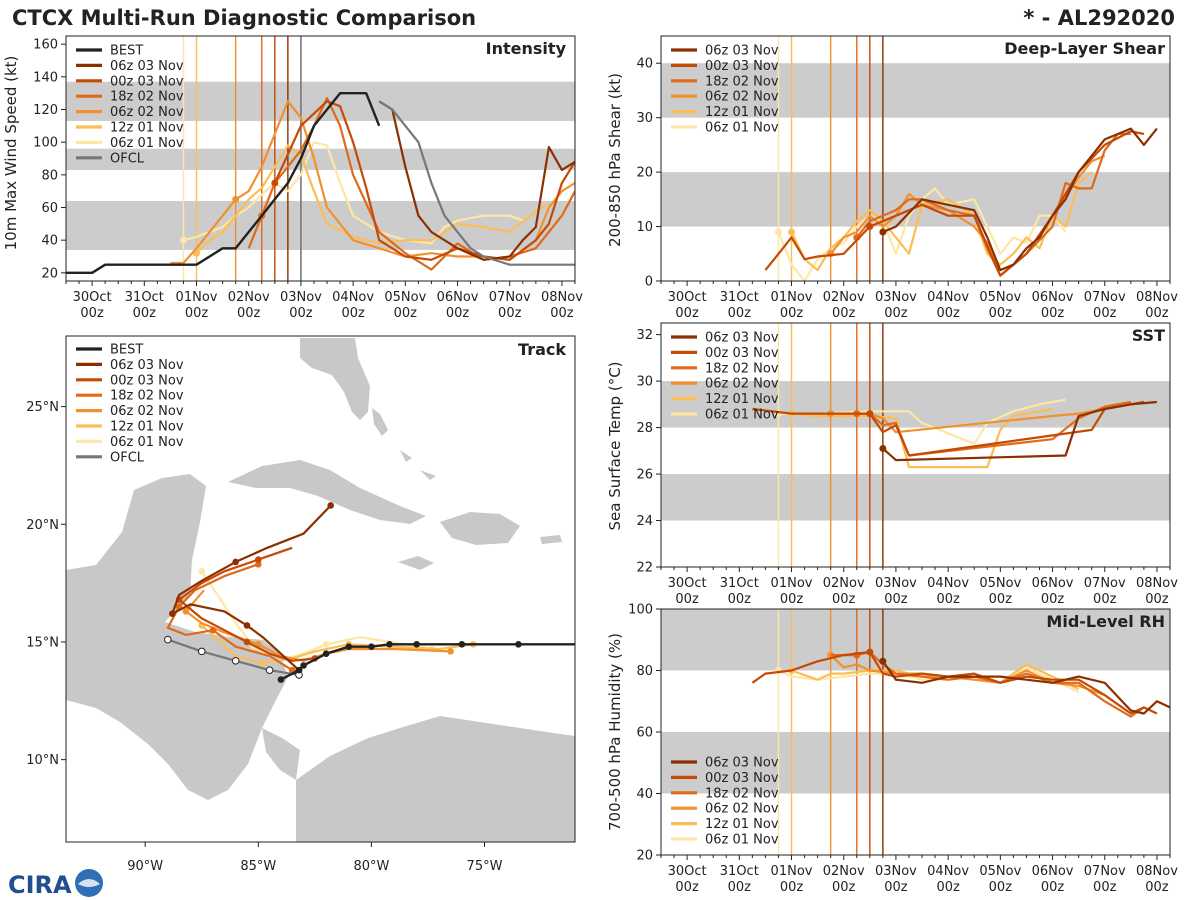 The image size is (1200, 900). Describe the element at coordinates (644, 794) in the screenshot. I see `rh-ytick-label: 40` at that location.